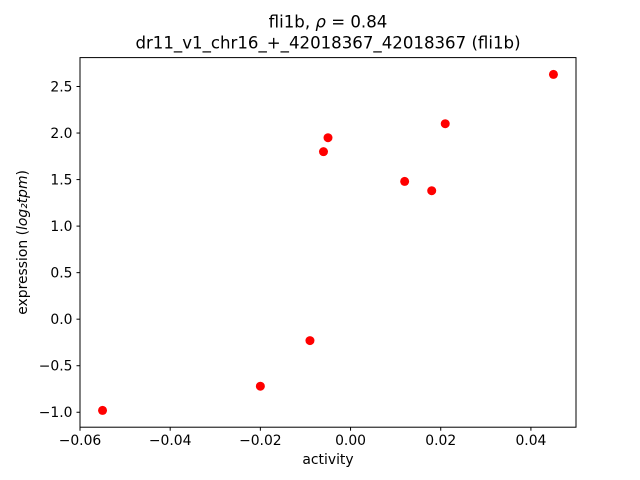 Image resolution: width=640 pixels, height=480 pixels. Describe the element at coordinates (61, 273) in the screenshot. I see `y-tick-label: 0.5` at that location.